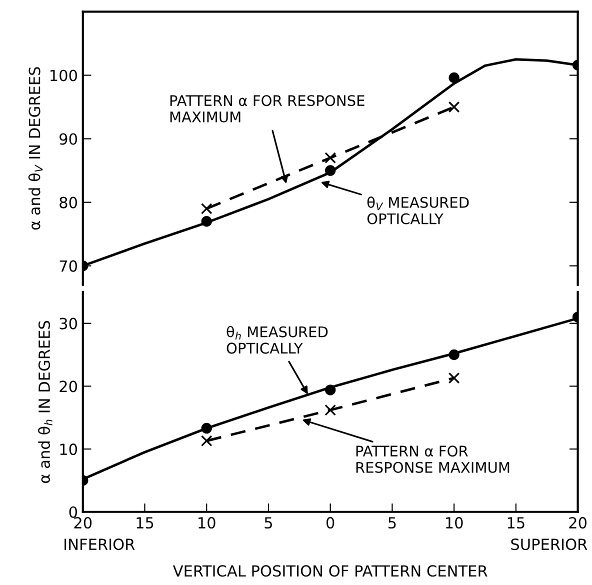 The height and width of the screenshot is (585, 592). What do you see at coordinates (73, 512) in the screenshot?
I see `y-tick-label: 0` at bounding box center [73, 512].